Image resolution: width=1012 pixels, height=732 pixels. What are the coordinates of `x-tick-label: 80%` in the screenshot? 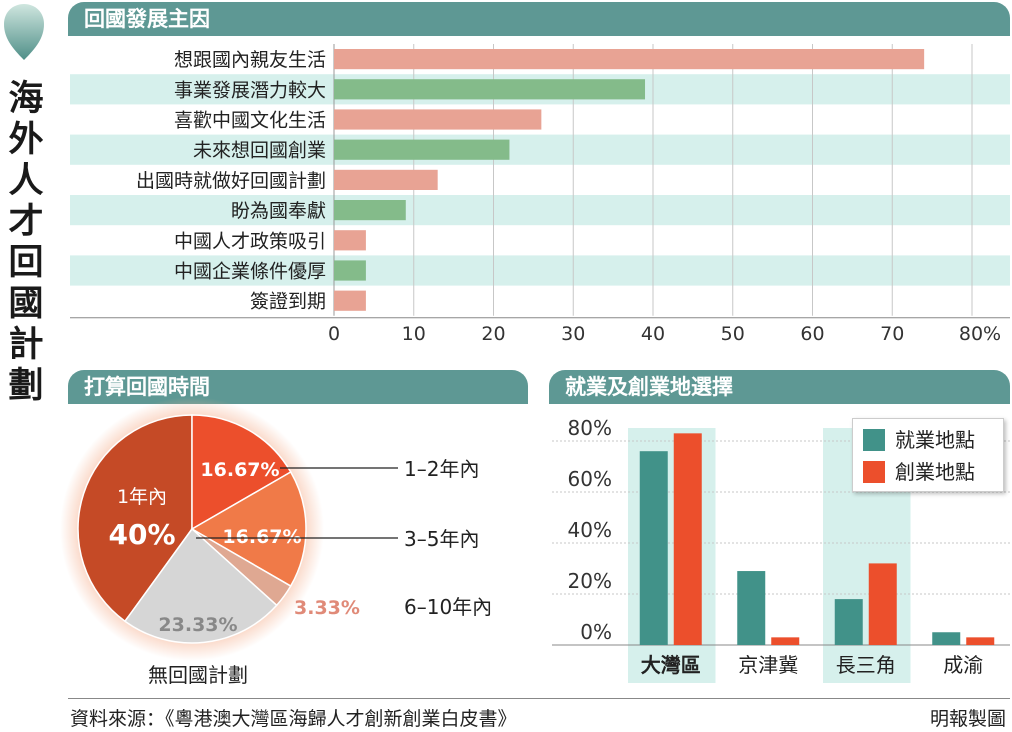 It's located at (980, 334).